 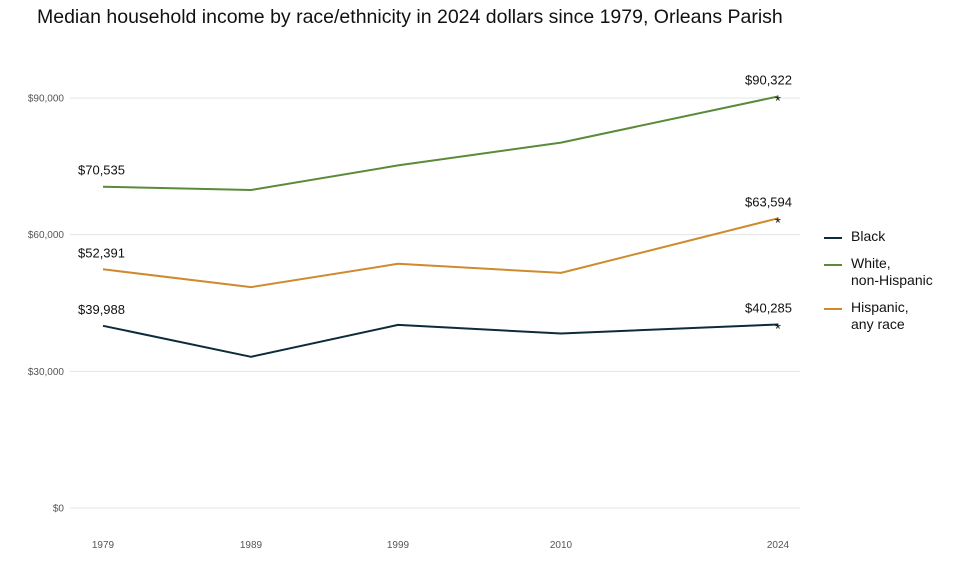 I want to click on legend-item: Hispanic, any race, so click(x=892, y=316).